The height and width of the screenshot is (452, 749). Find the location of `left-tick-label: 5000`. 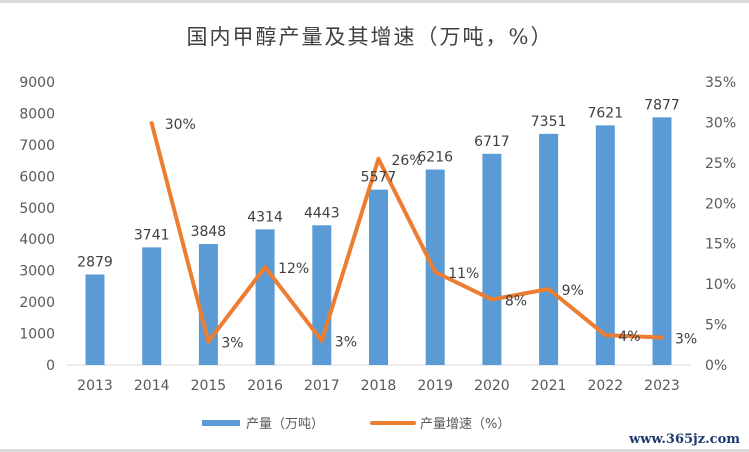

left-tick-label: 5000 is located at coordinates (37, 209).